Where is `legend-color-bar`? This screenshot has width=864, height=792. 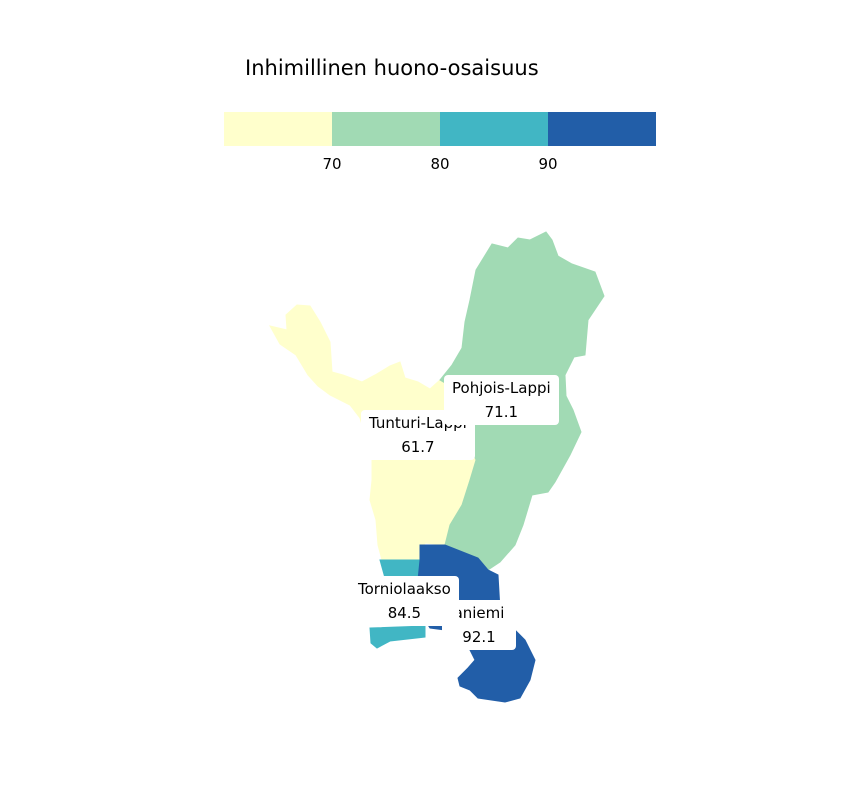
legend-color-bar is located at coordinates (440, 129).